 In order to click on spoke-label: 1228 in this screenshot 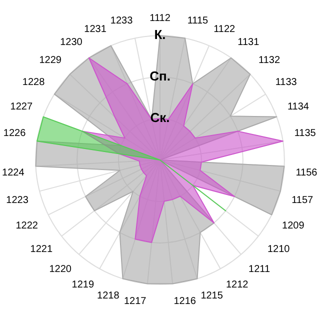, I will do `click(34, 82)`.